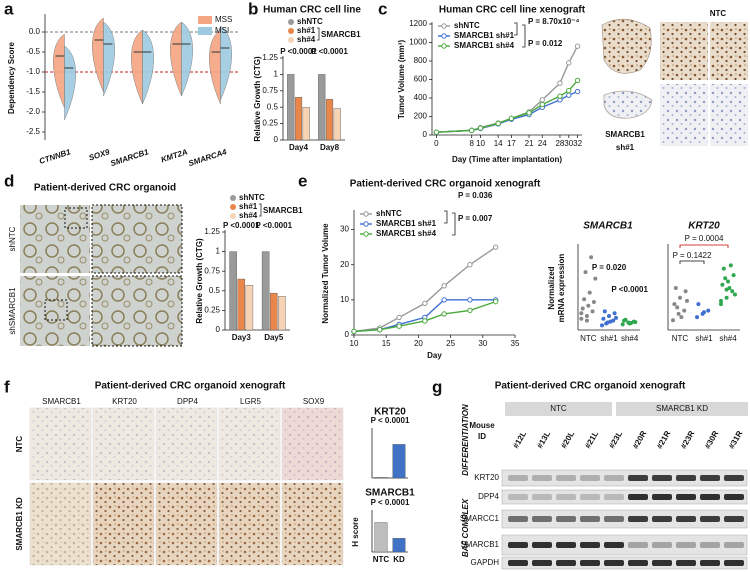  Describe the element at coordinates (625, 147) in the screenshot. I see `image-label: sh#1` at that location.